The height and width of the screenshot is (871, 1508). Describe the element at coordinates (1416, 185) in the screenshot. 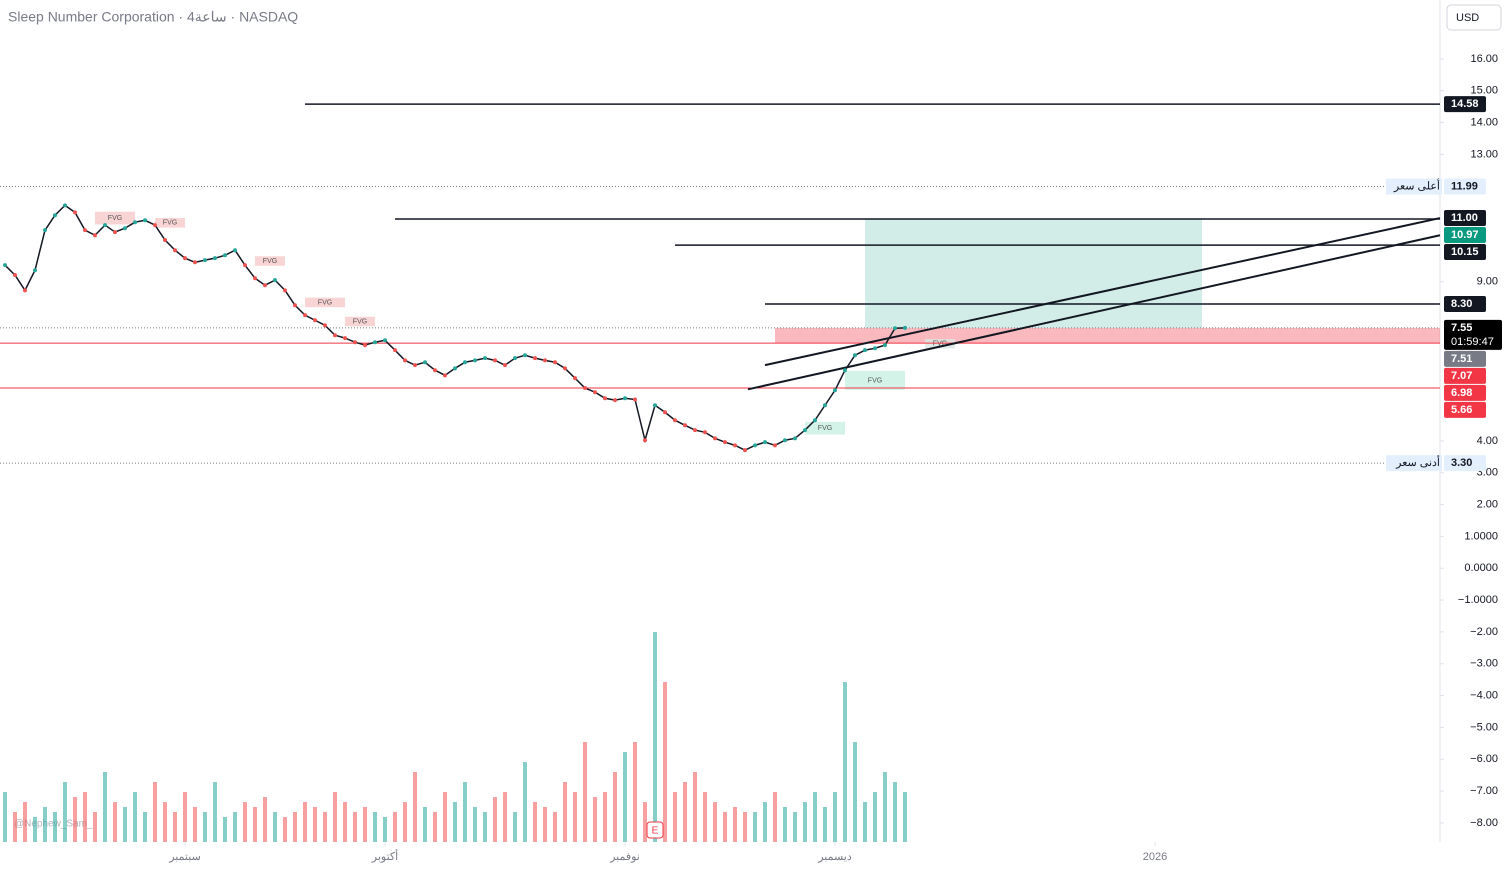

I see `price-note: أعلى سعر` at that location.